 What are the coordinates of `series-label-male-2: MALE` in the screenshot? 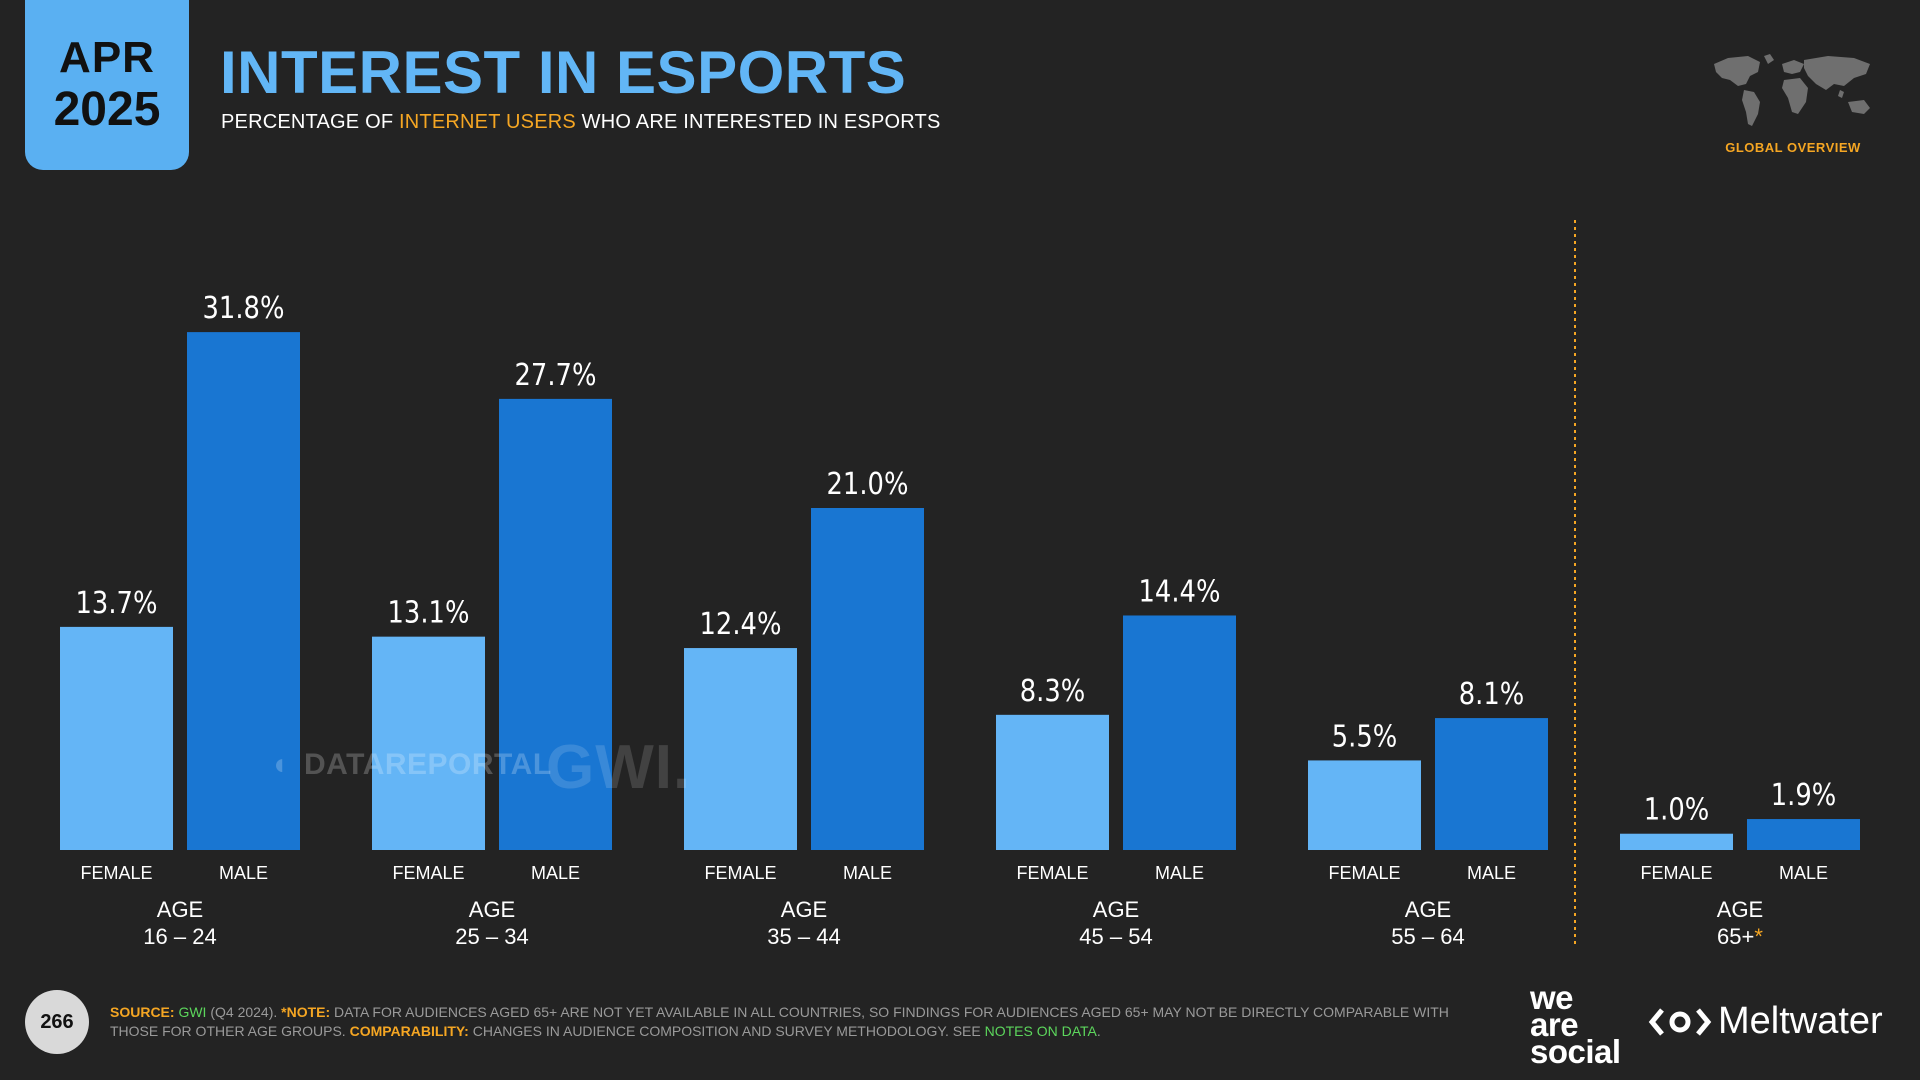 It's located at (867, 873).